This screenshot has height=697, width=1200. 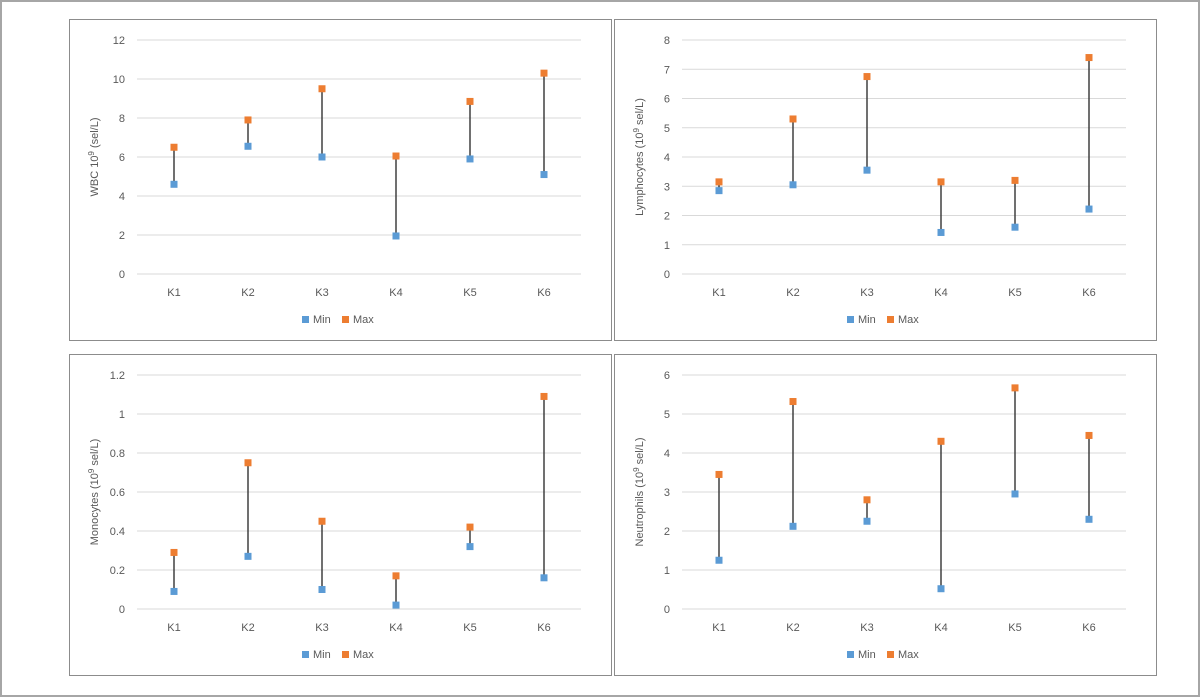 What do you see at coordinates (117, 454) in the screenshot?
I see `y-tick-label: 0.8` at bounding box center [117, 454].